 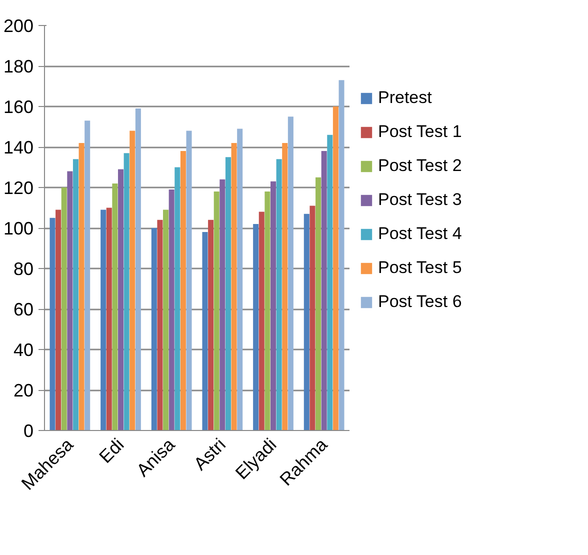 I want to click on y-tick-label: 160, so click(x=18, y=107).